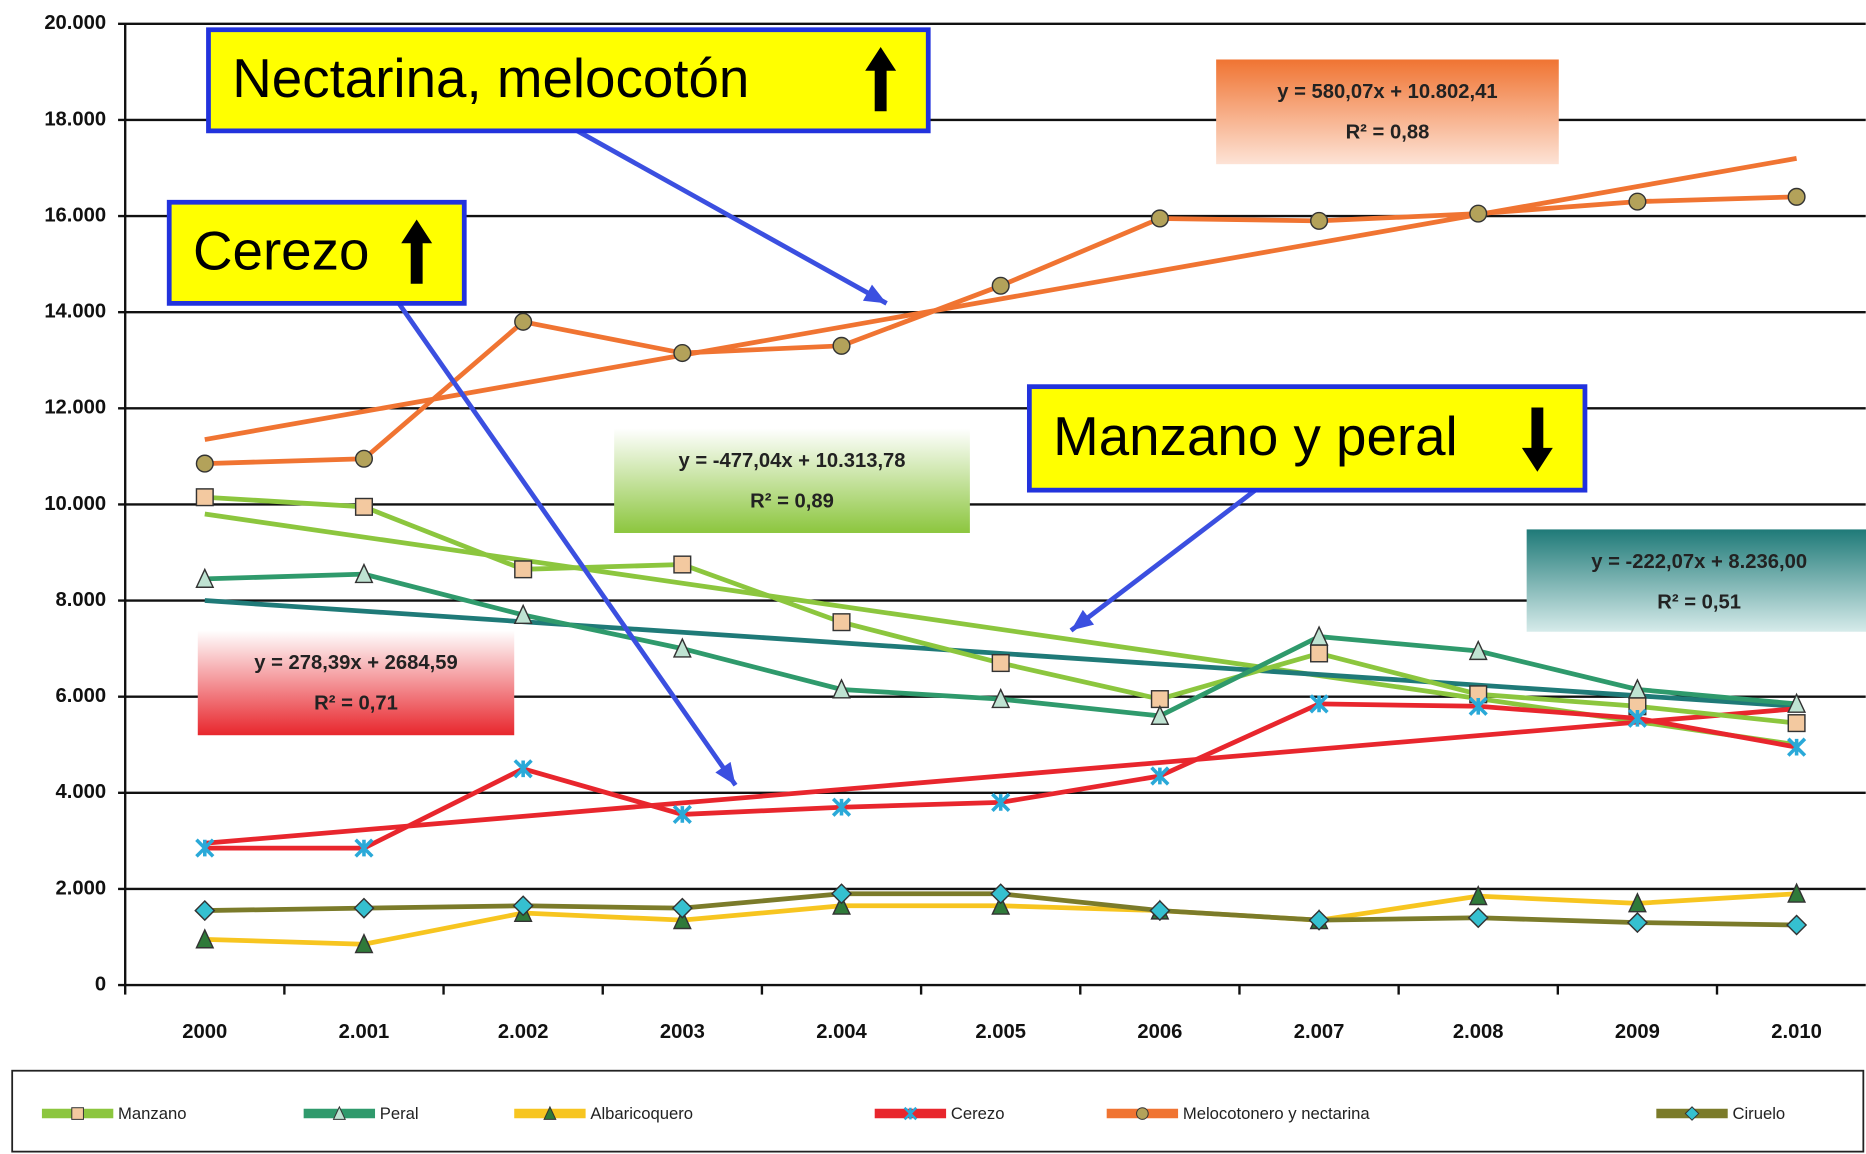 The width and height of the screenshot is (1866, 1154). I want to click on y-tick-label: 18.000, so click(75, 119).